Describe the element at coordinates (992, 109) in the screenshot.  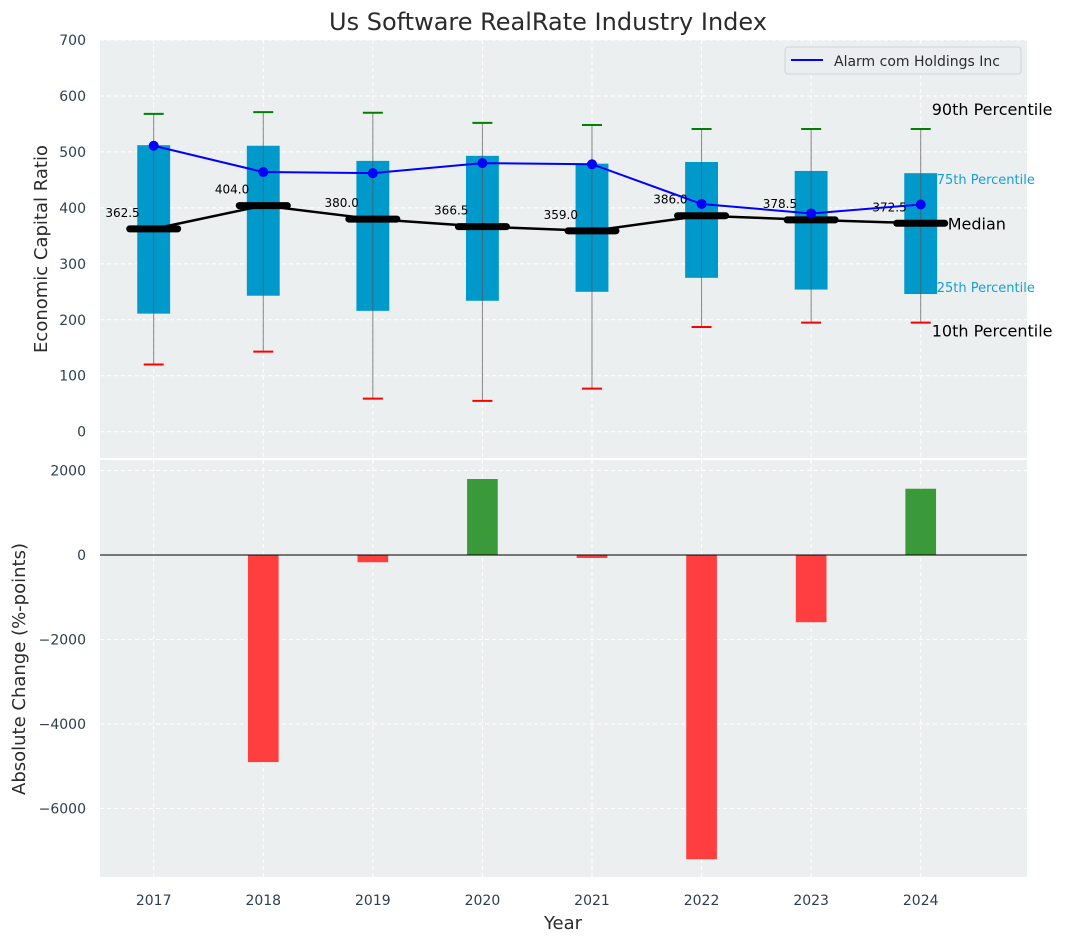
I see `annotation-90th: 90th Percentile` at that location.